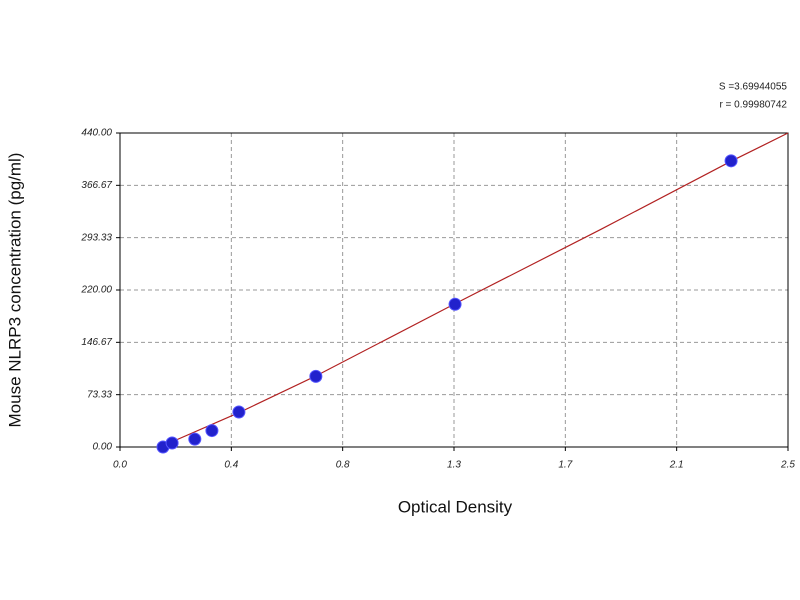  What do you see at coordinates (753, 105) in the screenshot?
I see `annotation: r = 0.99980742` at bounding box center [753, 105].